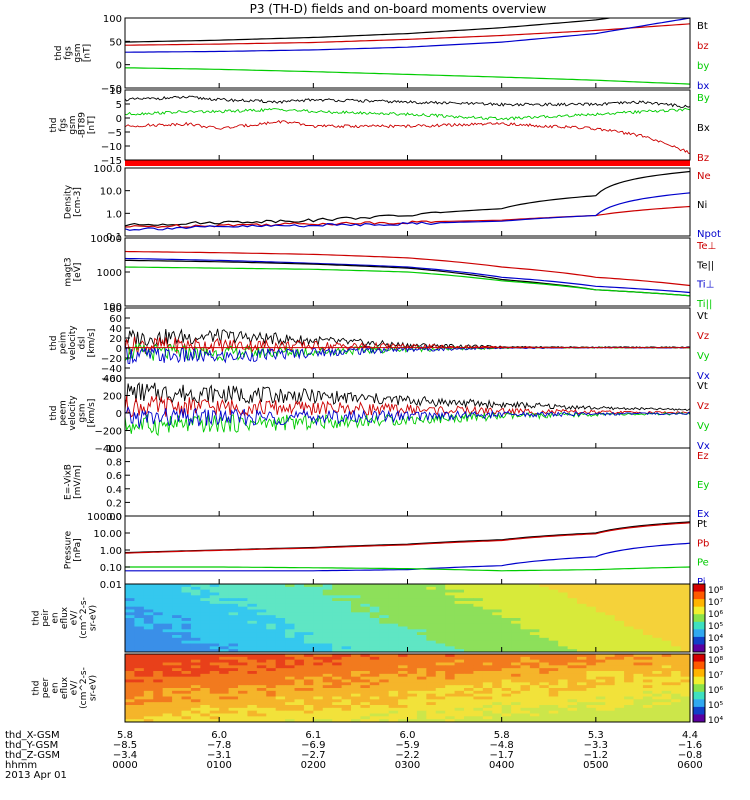 The width and height of the screenshot is (750, 800). I want to click on panel-5-ylabel: [km/s], so click(92, 343).